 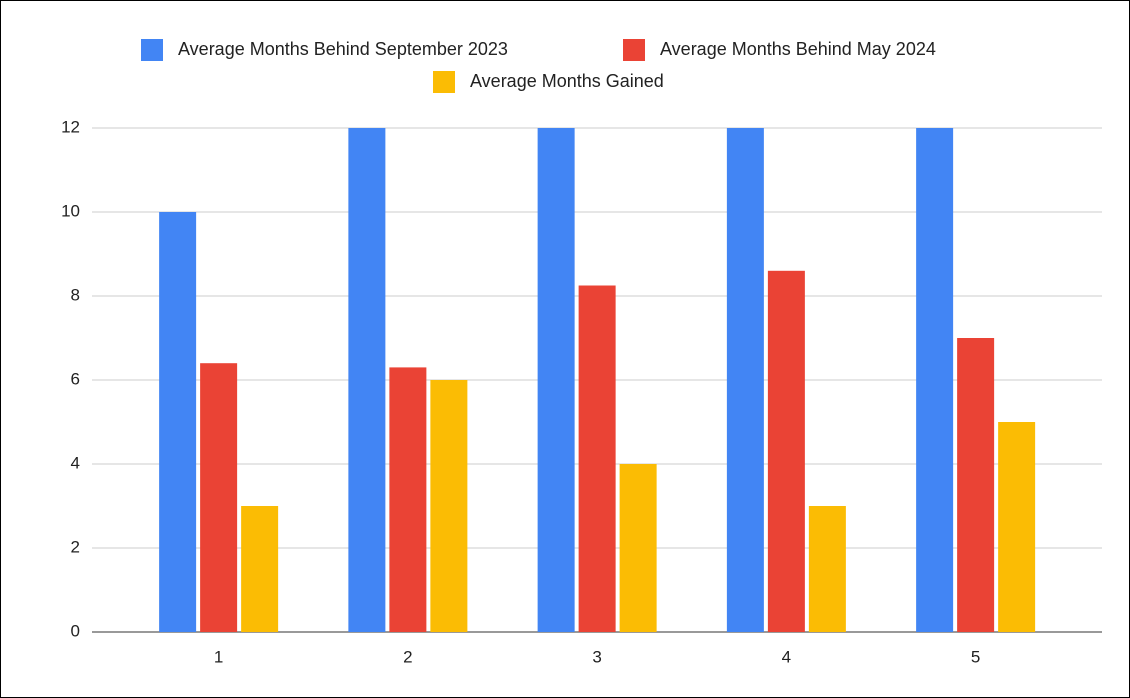 I want to click on x-tick-label: 4, so click(x=786, y=656).